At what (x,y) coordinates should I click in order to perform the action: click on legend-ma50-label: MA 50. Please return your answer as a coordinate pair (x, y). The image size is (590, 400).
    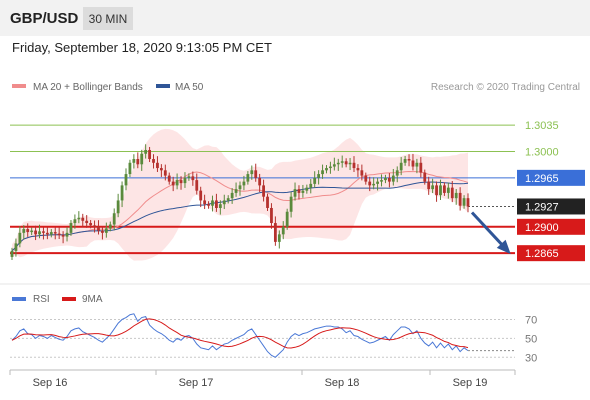
    Looking at the image, I should click on (189, 87).